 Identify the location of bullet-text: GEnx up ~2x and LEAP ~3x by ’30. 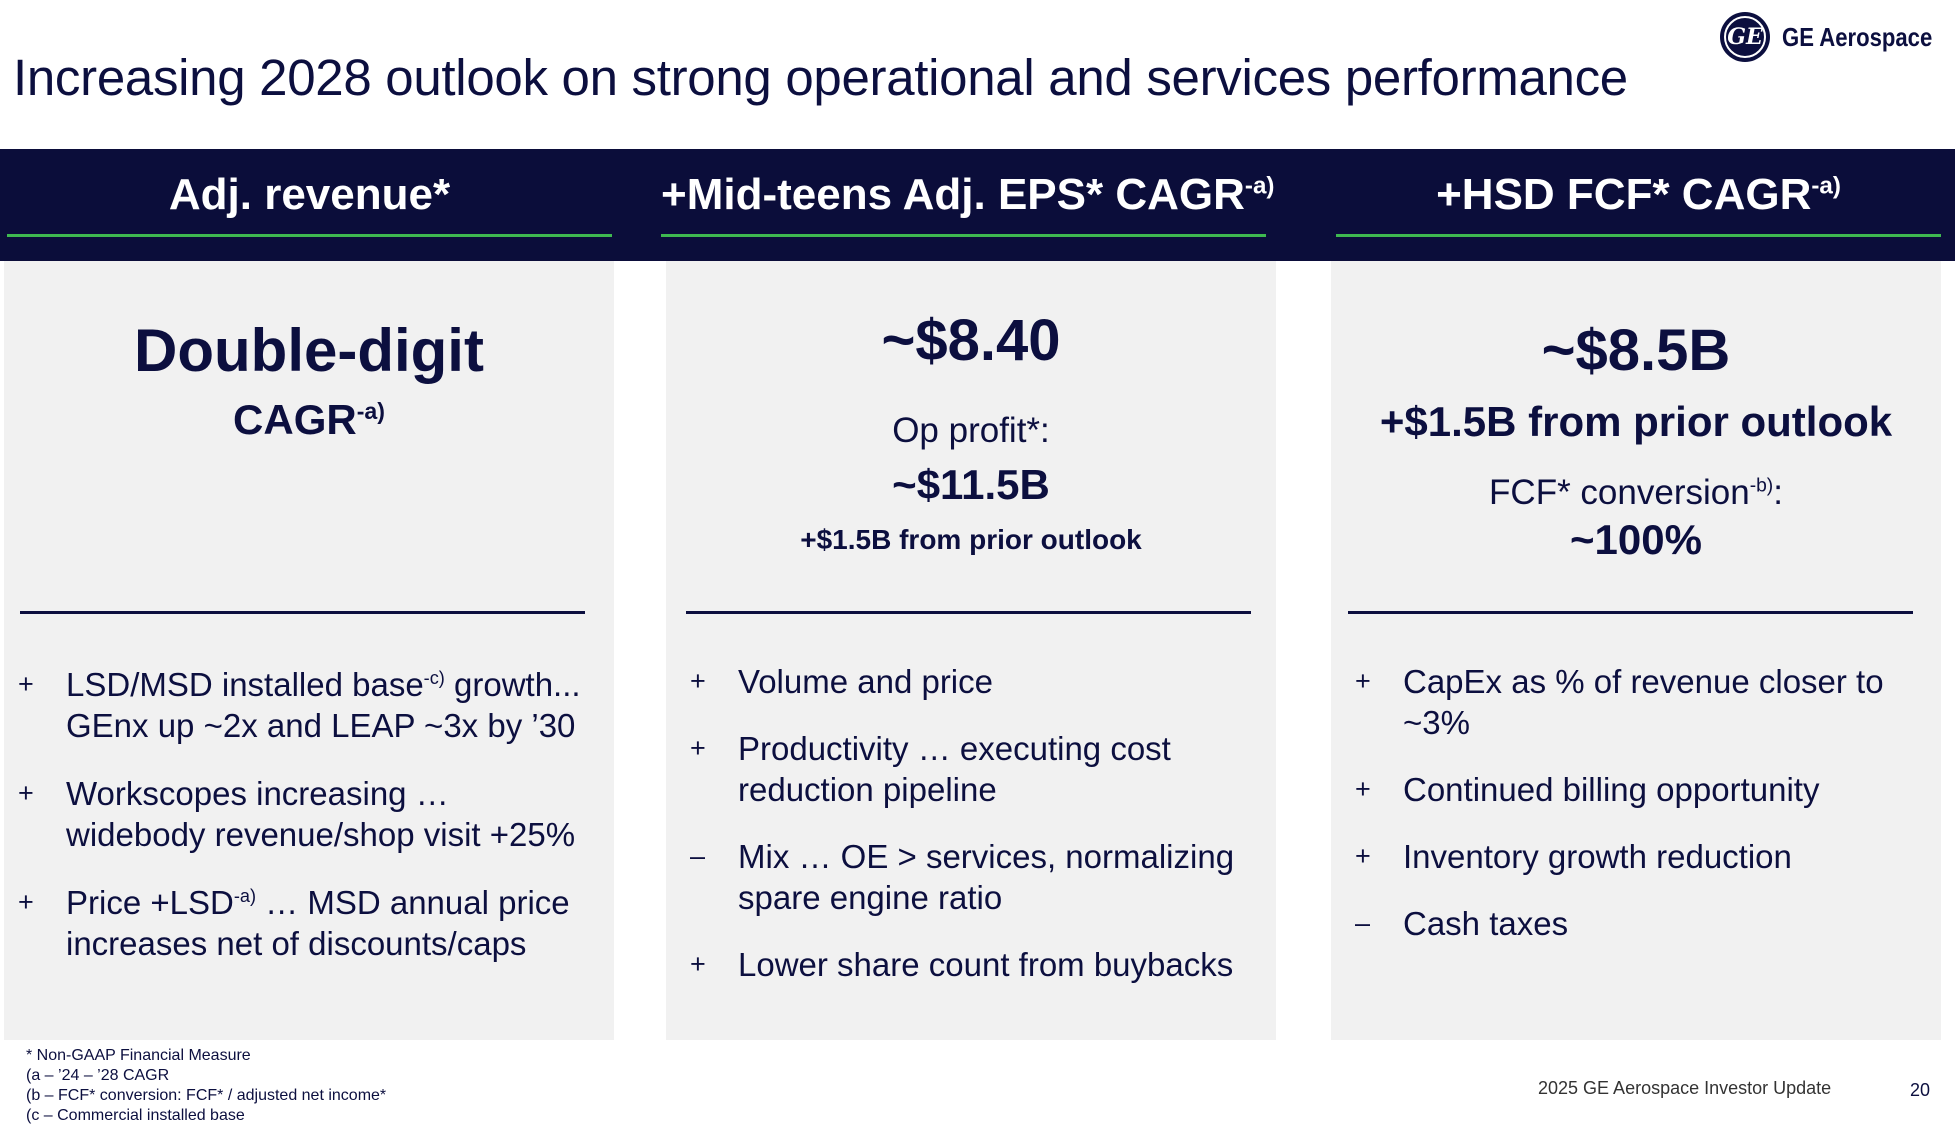
(321, 725).